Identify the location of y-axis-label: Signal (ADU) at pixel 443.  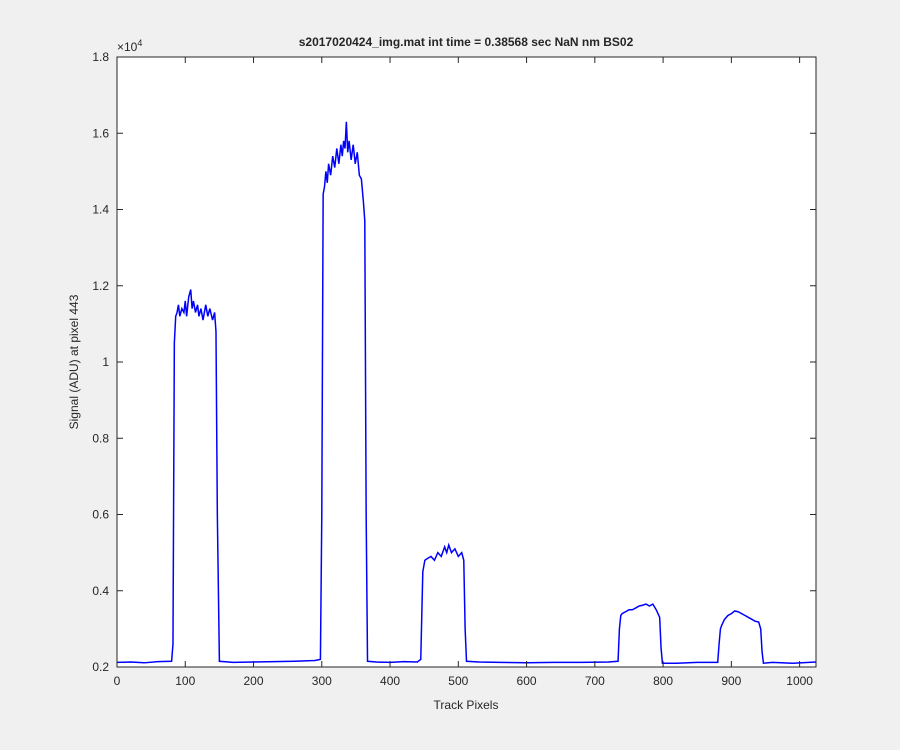
(74, 361).